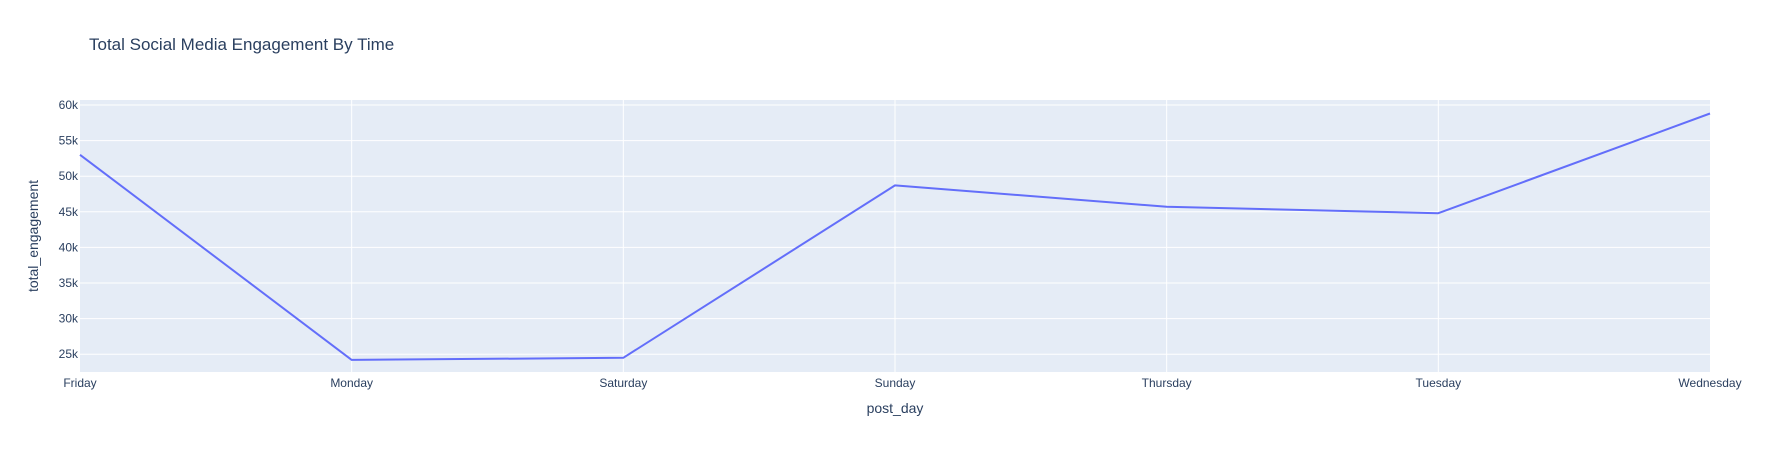 The width and height of the screenshot is (1778, 450). Describe the element at coordinates (69, 229) in the screenshot. I see `y-tick-labels: 25k 30k 35k 40k 45k 50k 55k 60k` at that location.